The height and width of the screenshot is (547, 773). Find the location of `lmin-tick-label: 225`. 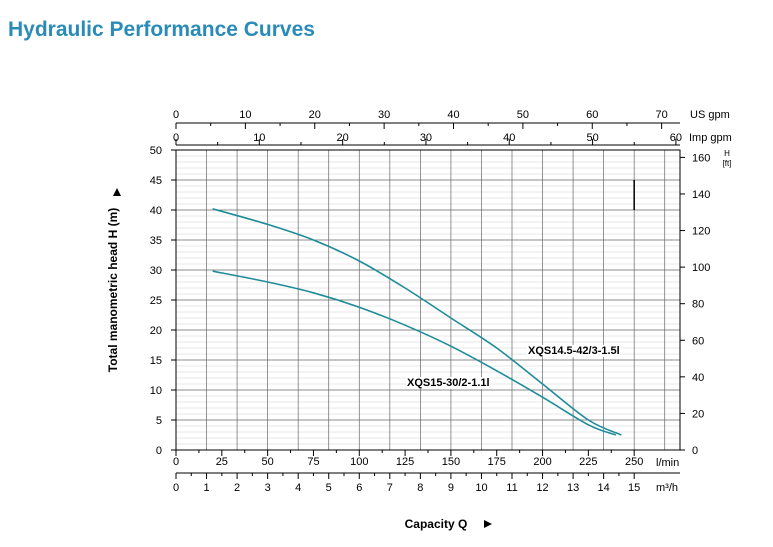

lmin-tick-label: 225 is located at coordinates (588, 462).